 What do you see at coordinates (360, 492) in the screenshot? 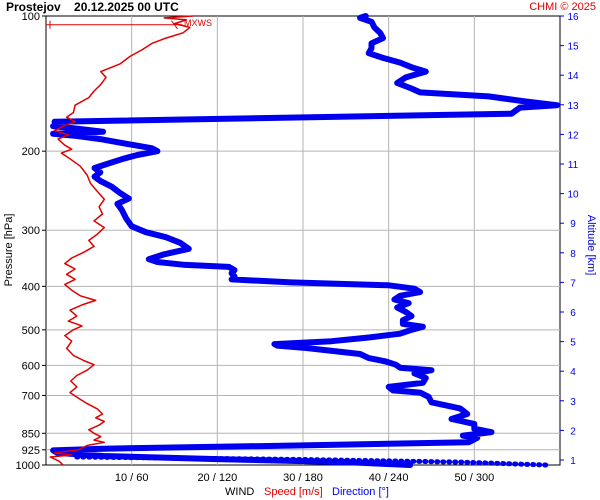
I see `direction-axis-label: Direction [°]` at bounding box center [360, 492].